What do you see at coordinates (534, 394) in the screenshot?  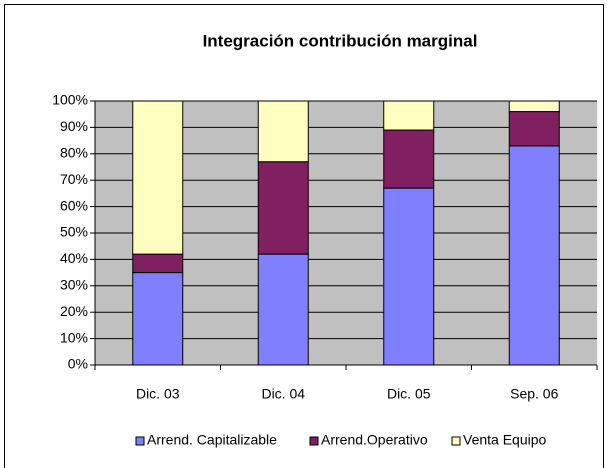 I see `x-tick-label: Sep. 06` at bounding box center [534, 394].